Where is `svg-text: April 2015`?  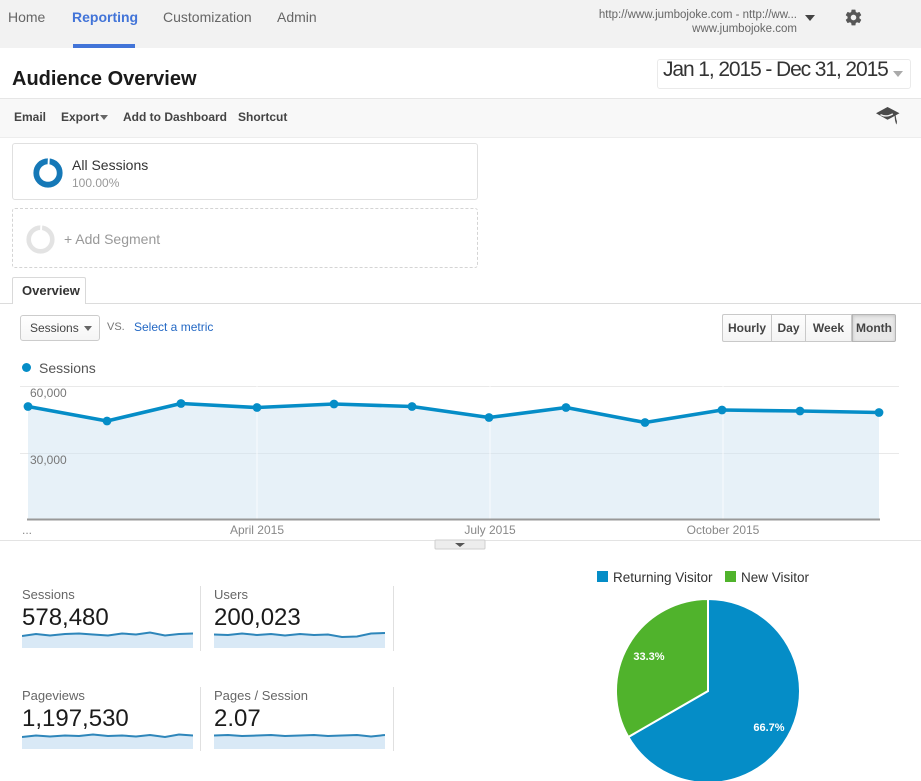 svg-text: April 2015 is located at coordinates (257, 530).